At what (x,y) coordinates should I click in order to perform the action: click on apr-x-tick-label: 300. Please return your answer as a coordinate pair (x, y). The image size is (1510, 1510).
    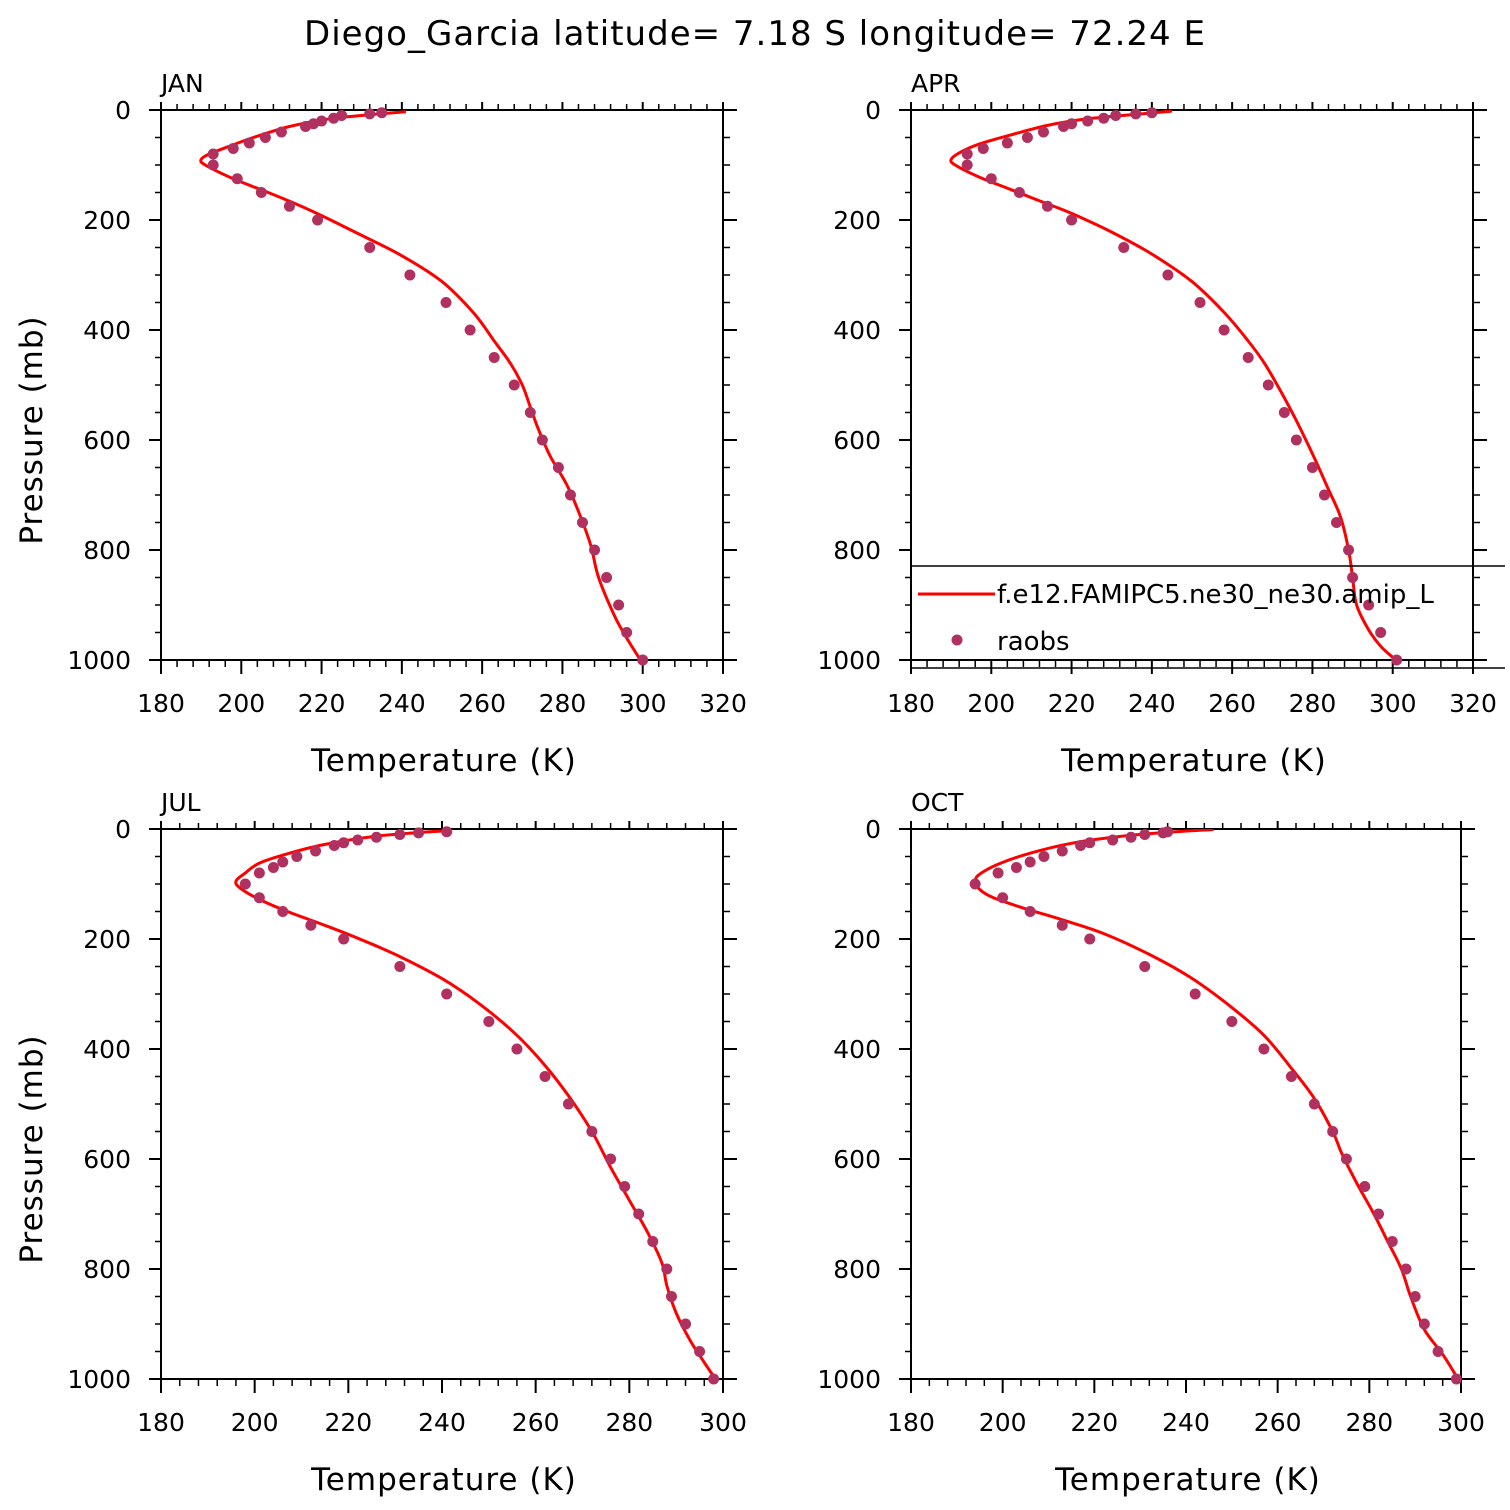
    Looking at the image, I should click on (1393, 703).